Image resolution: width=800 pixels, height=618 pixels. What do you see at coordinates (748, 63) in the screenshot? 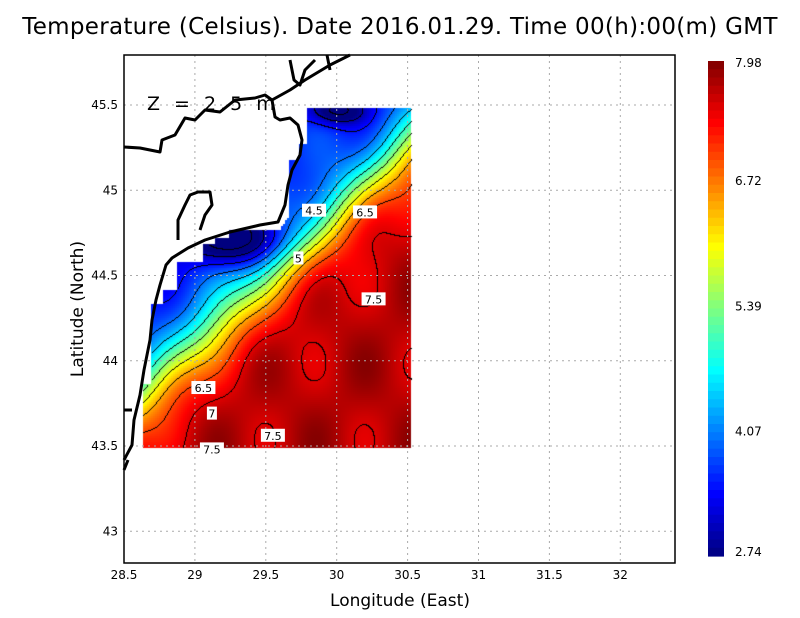
I see `colorbar-label: 7.98` at bounding box center [748, 63].